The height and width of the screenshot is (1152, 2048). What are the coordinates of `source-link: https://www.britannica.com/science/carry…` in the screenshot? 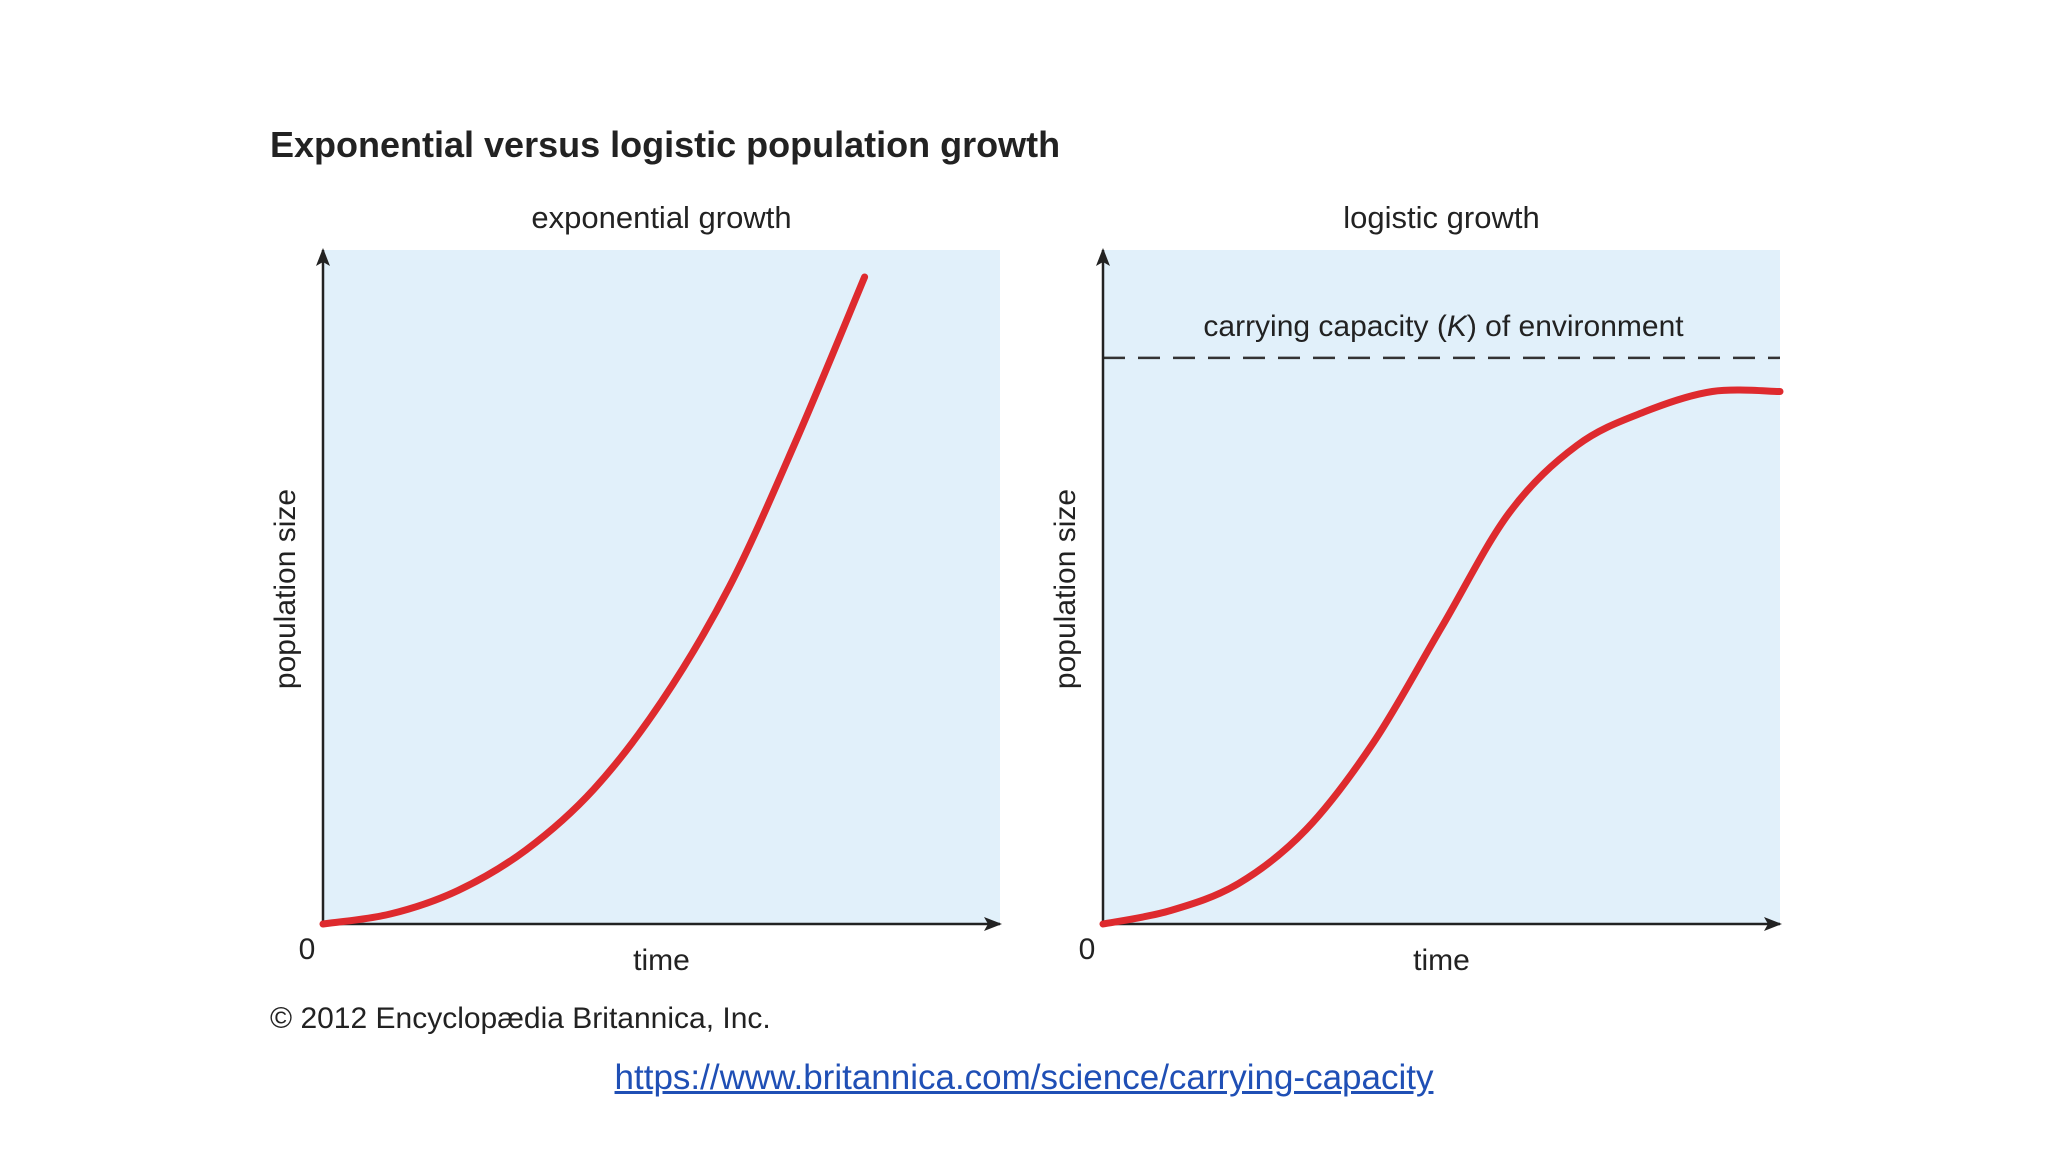 It's located at (1024, 1077).